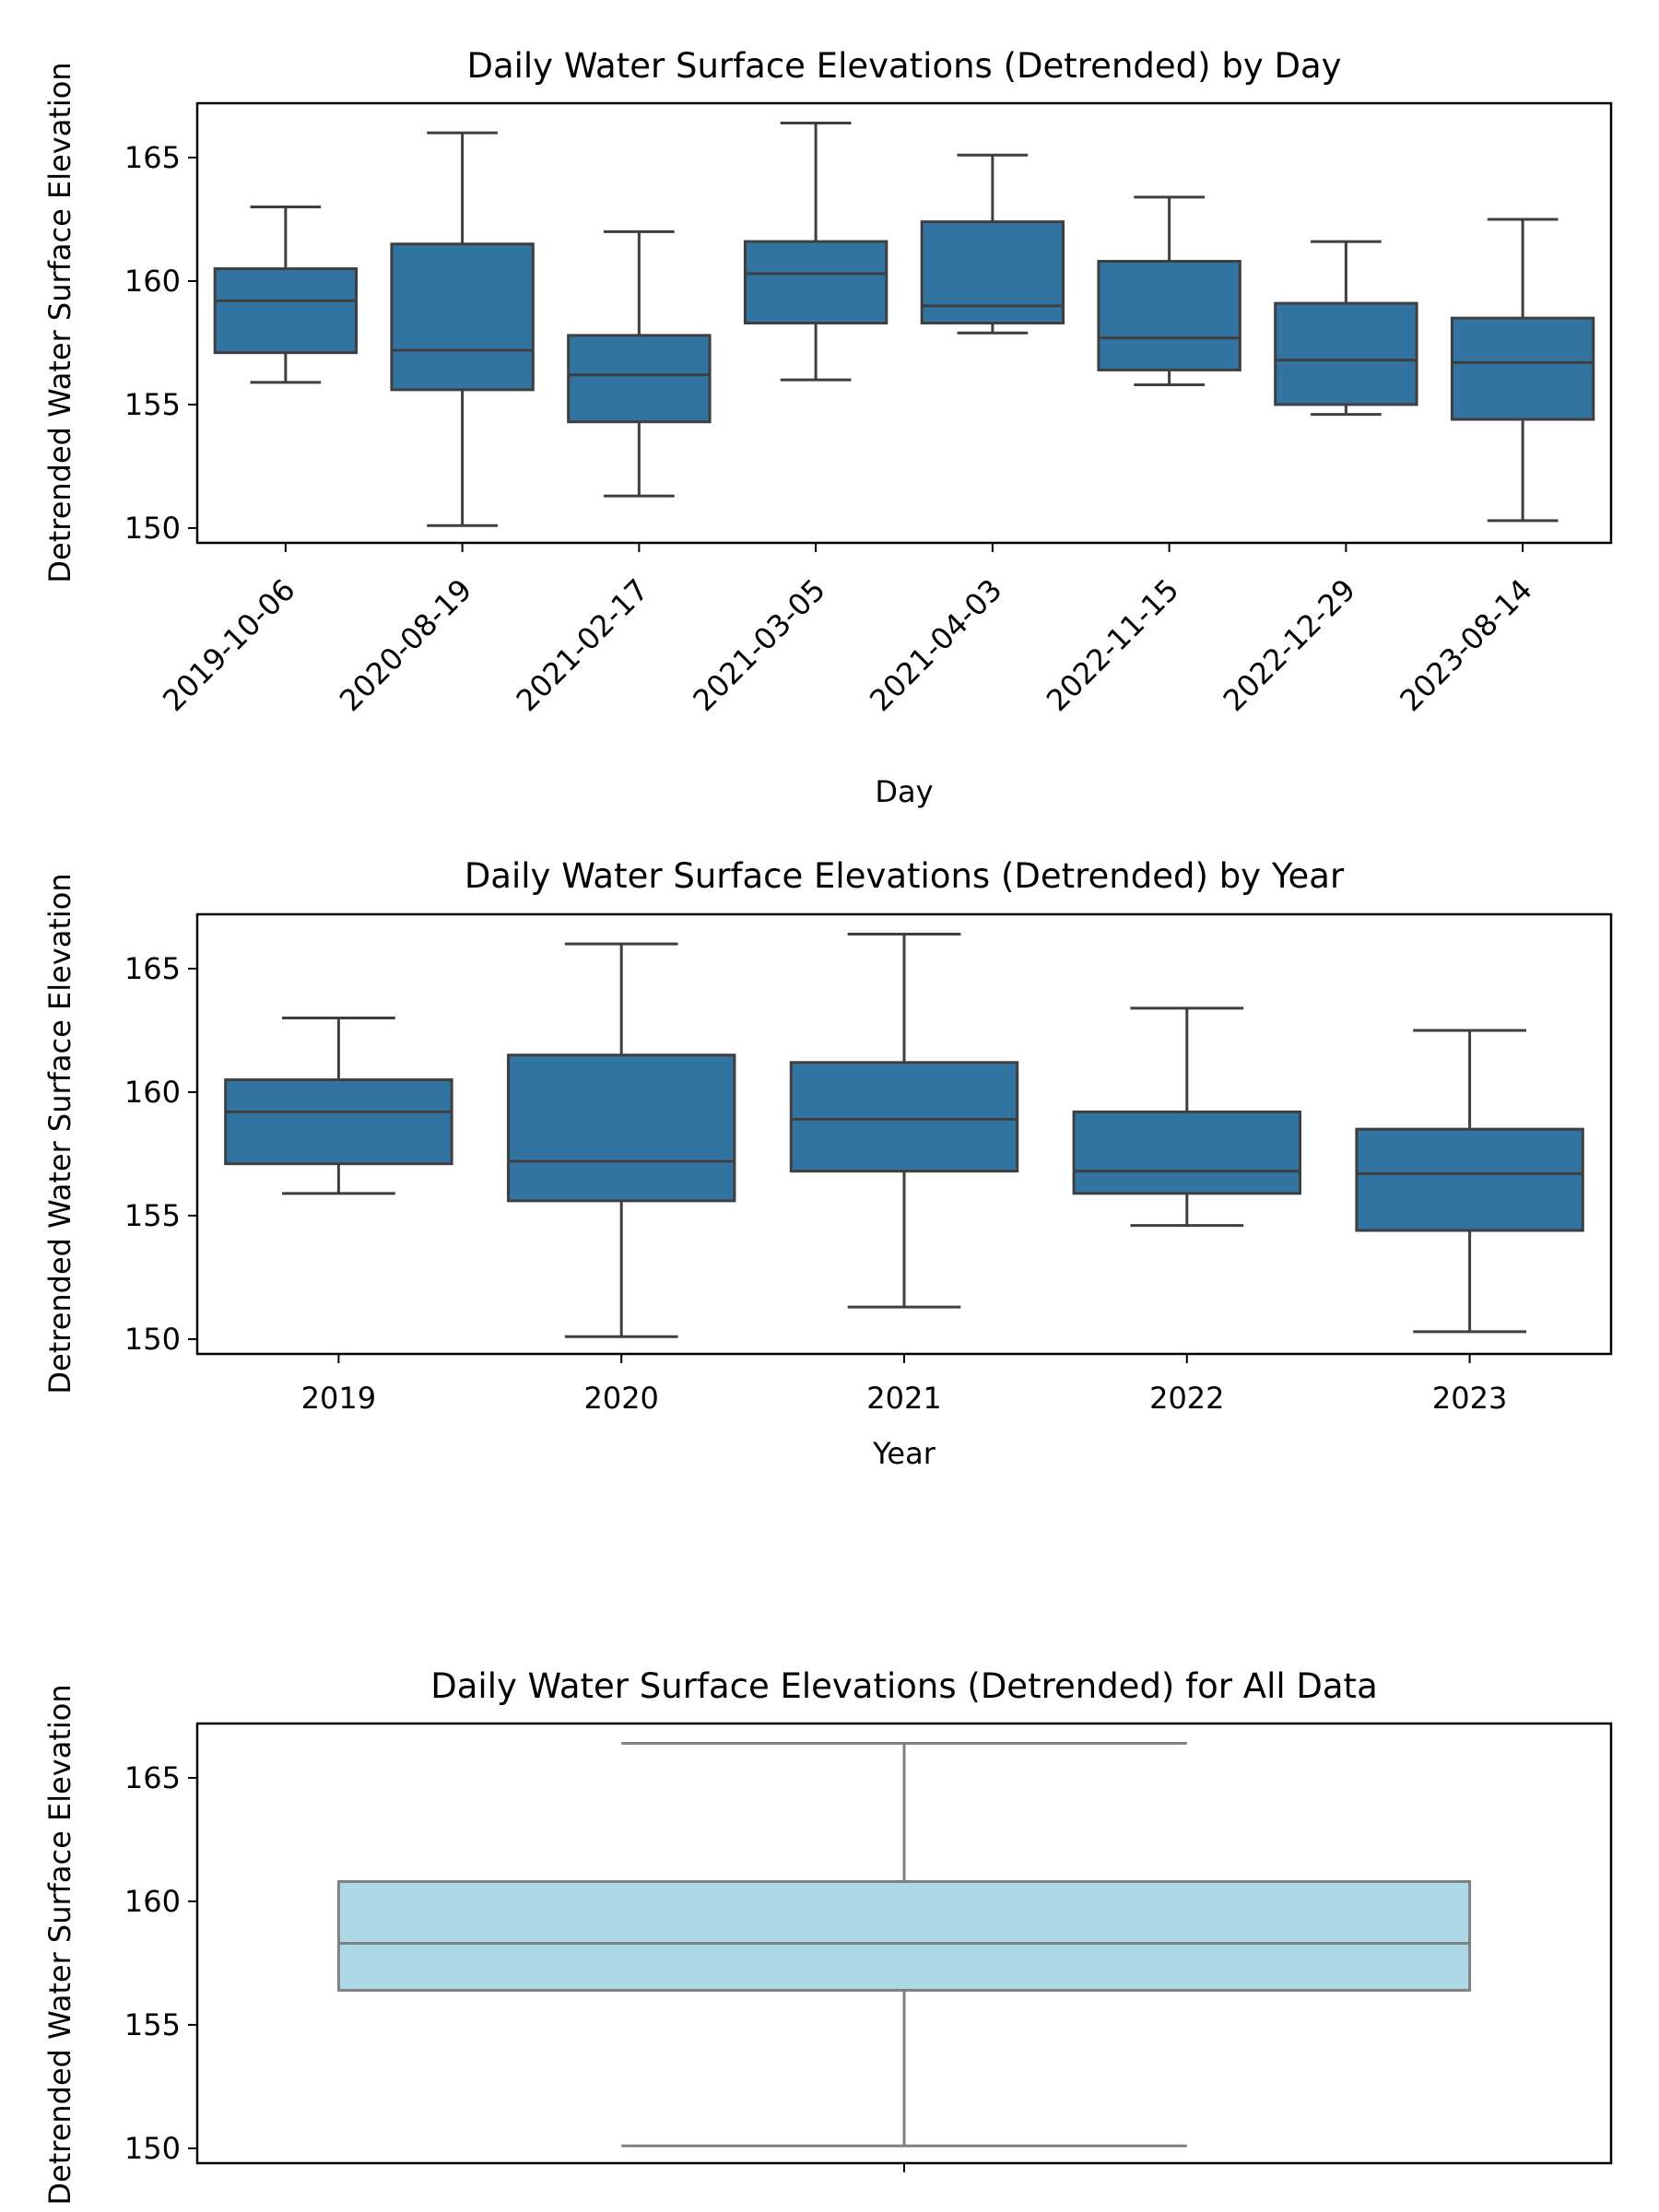  Describe the element at coordinates (904, 791) in the screenshot. I see `x-axis-label: Day` at that location.